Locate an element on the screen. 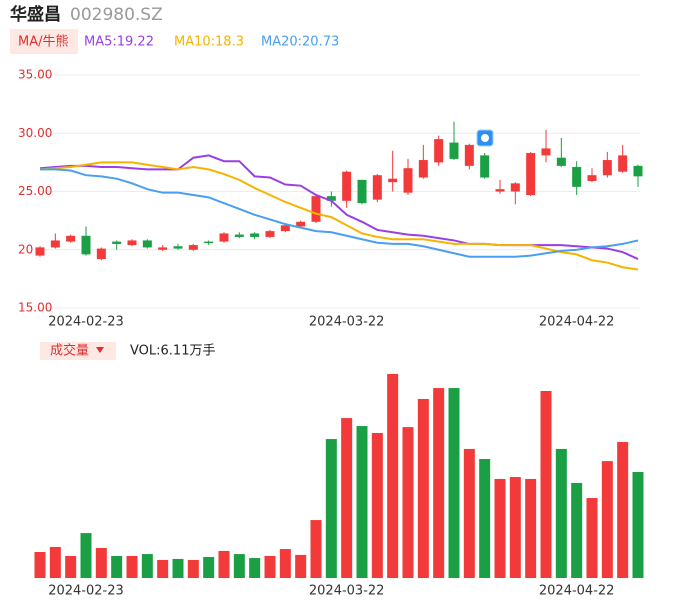 The height and width of the screenshot is (606, 686). y-tick-label: 25.00 is located at coordinates (35, 191).